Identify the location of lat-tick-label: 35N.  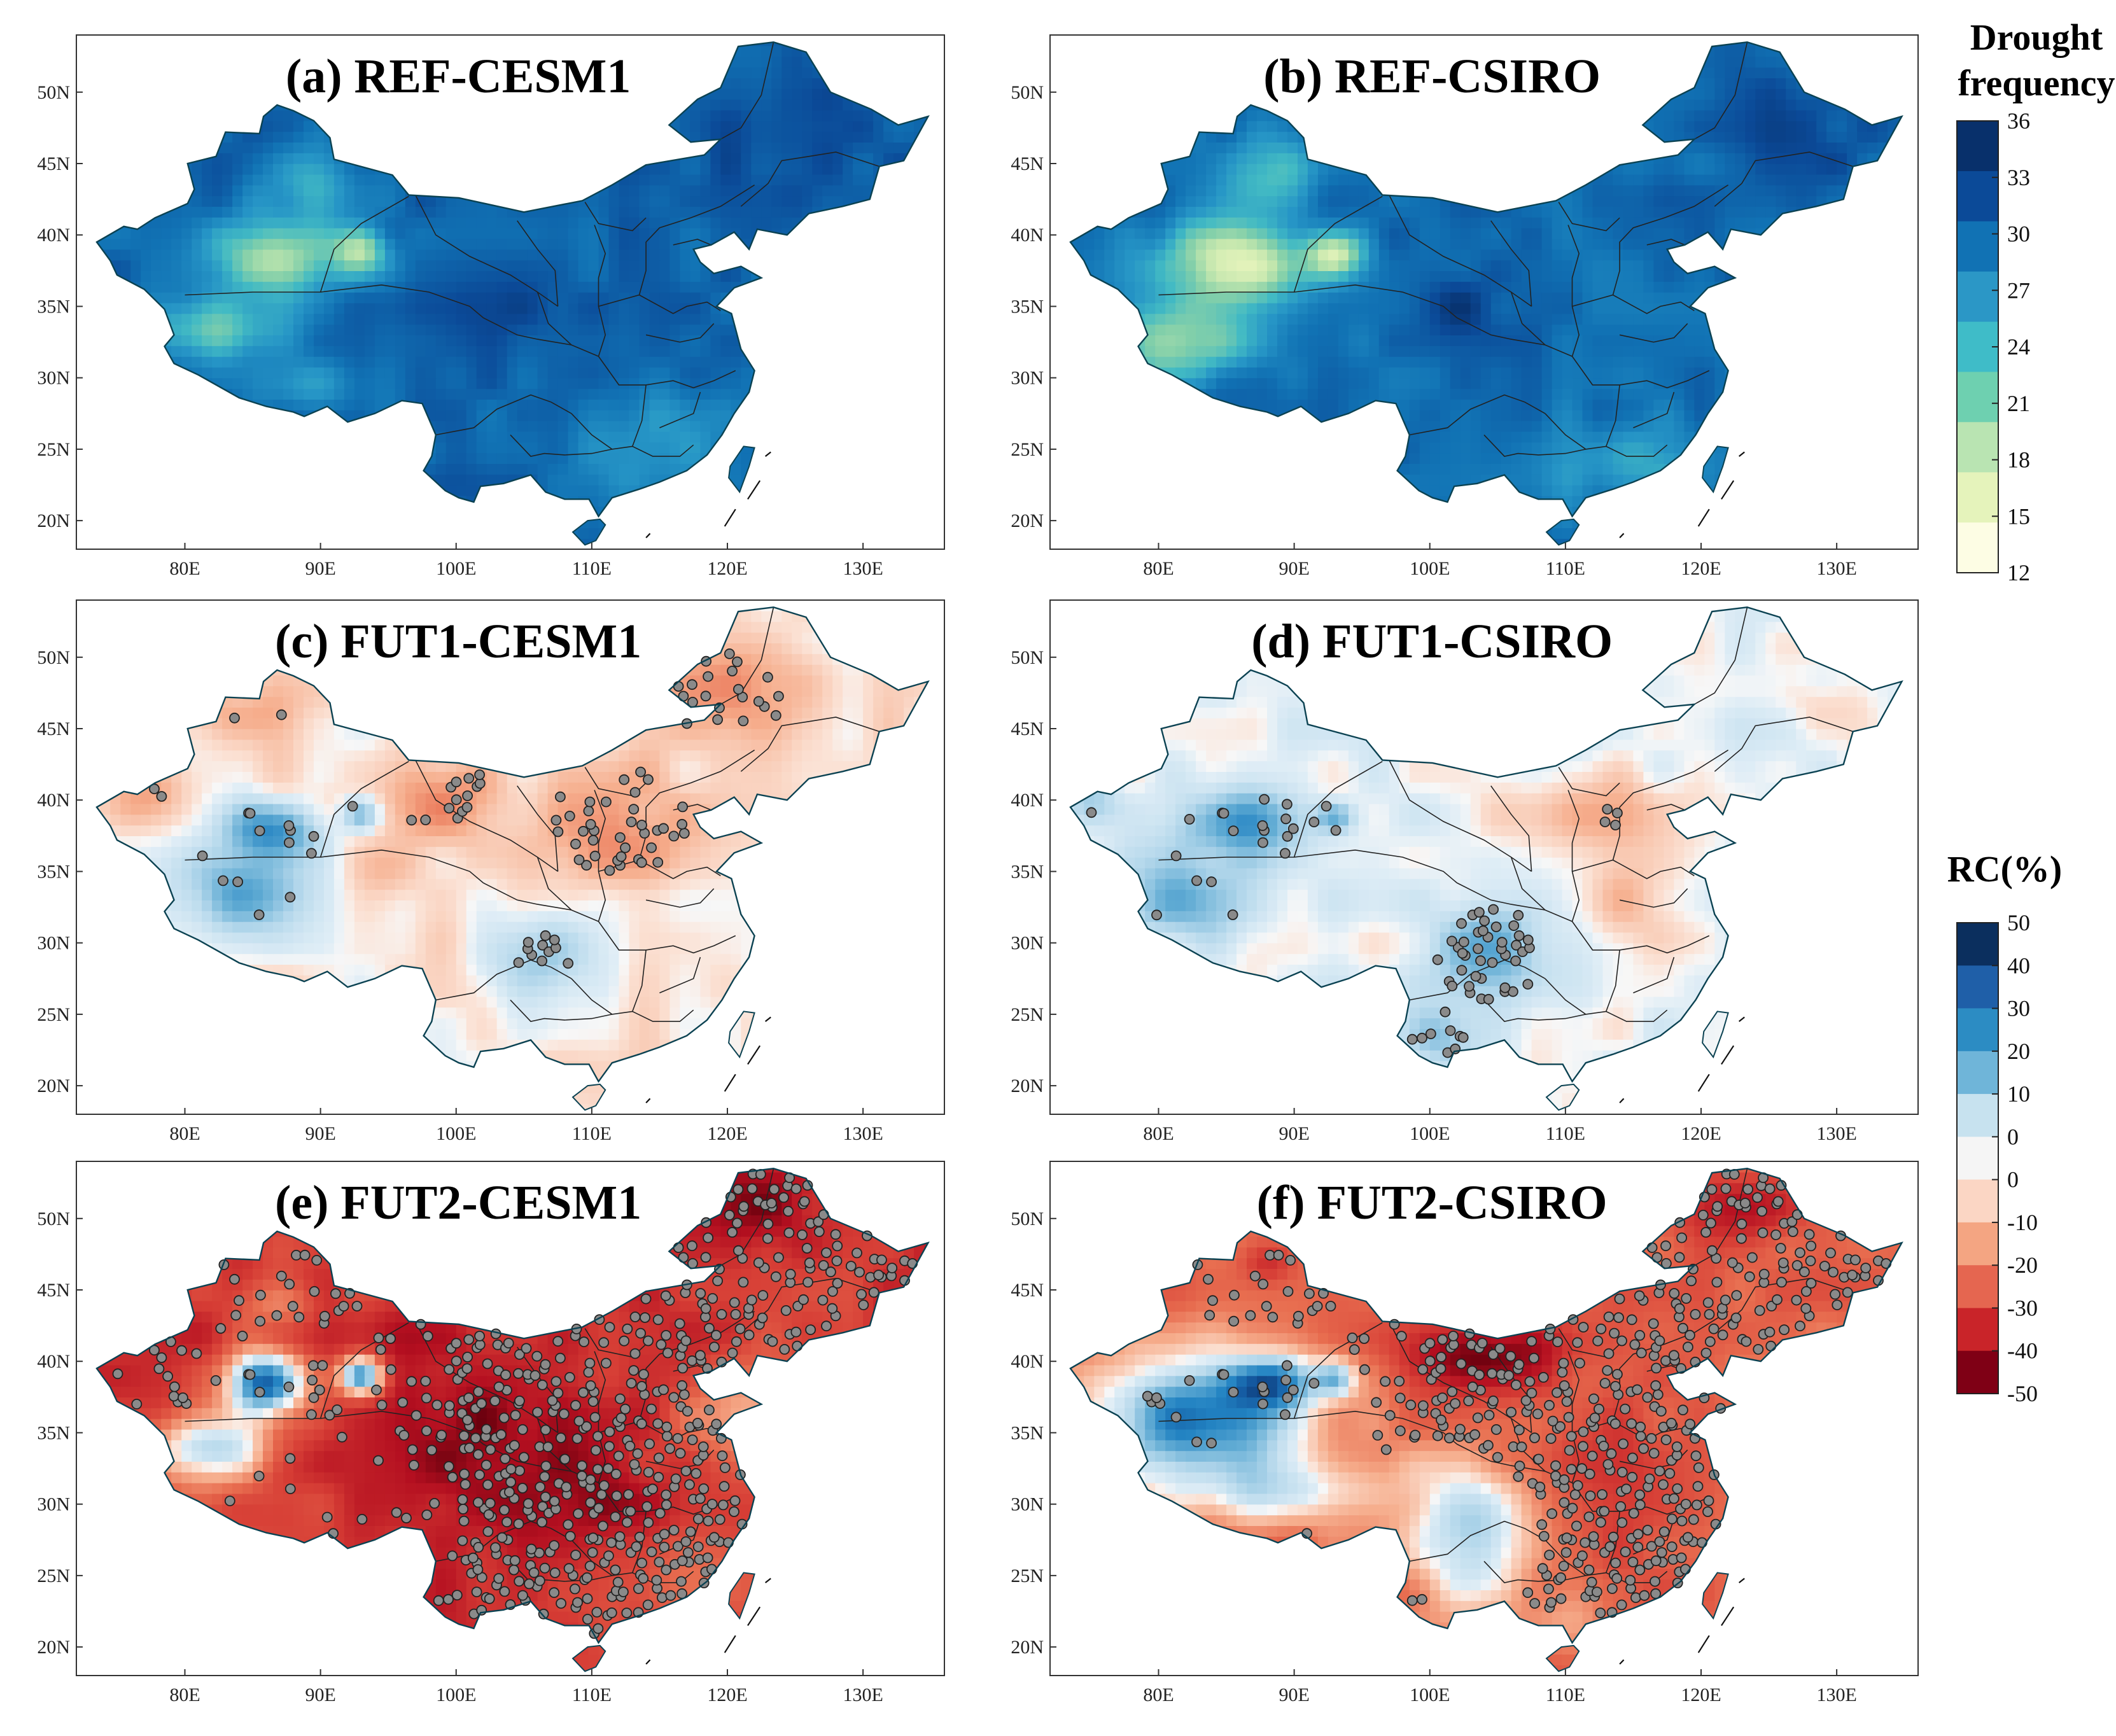
(54, 1432).